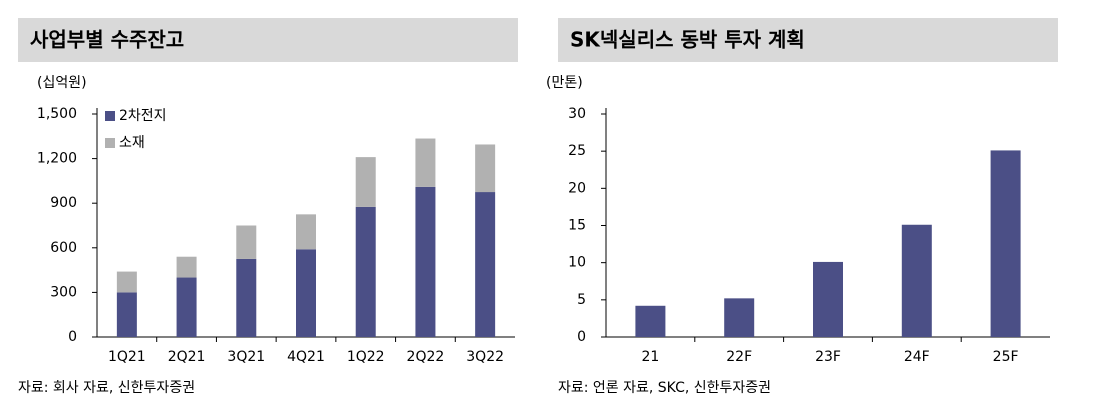  Describe the element at coordinates (828, 357) in the screenshot. I see `x-tick-label: 23F` at that location.